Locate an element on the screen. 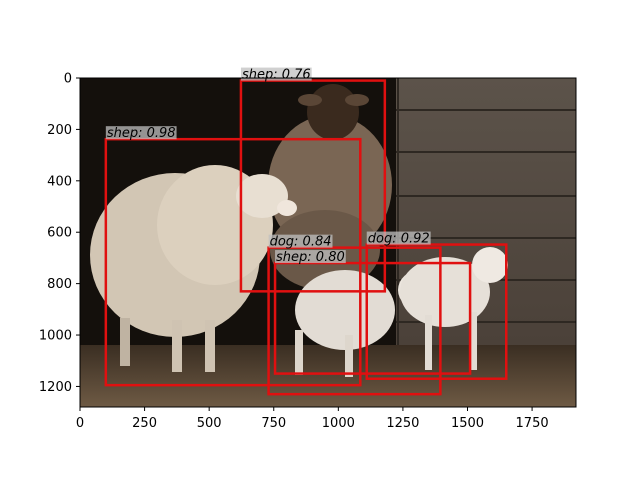 This screenshot has height=480, width=640. x-tick-label: 1500 is located at coordinates (467, 423).